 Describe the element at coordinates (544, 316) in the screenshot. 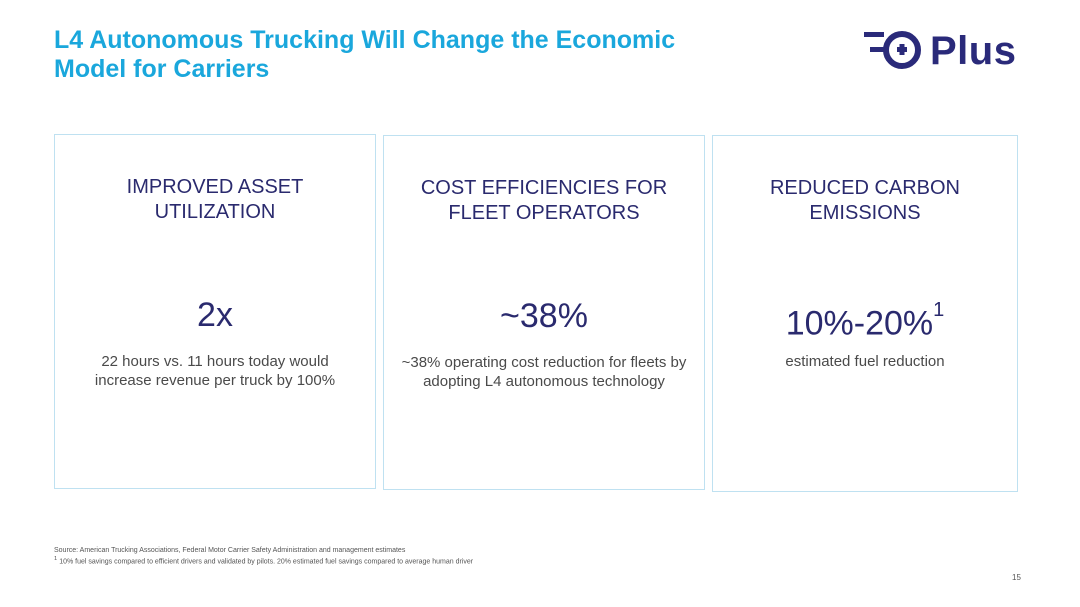

I see `card-value: ~38%` at that location.